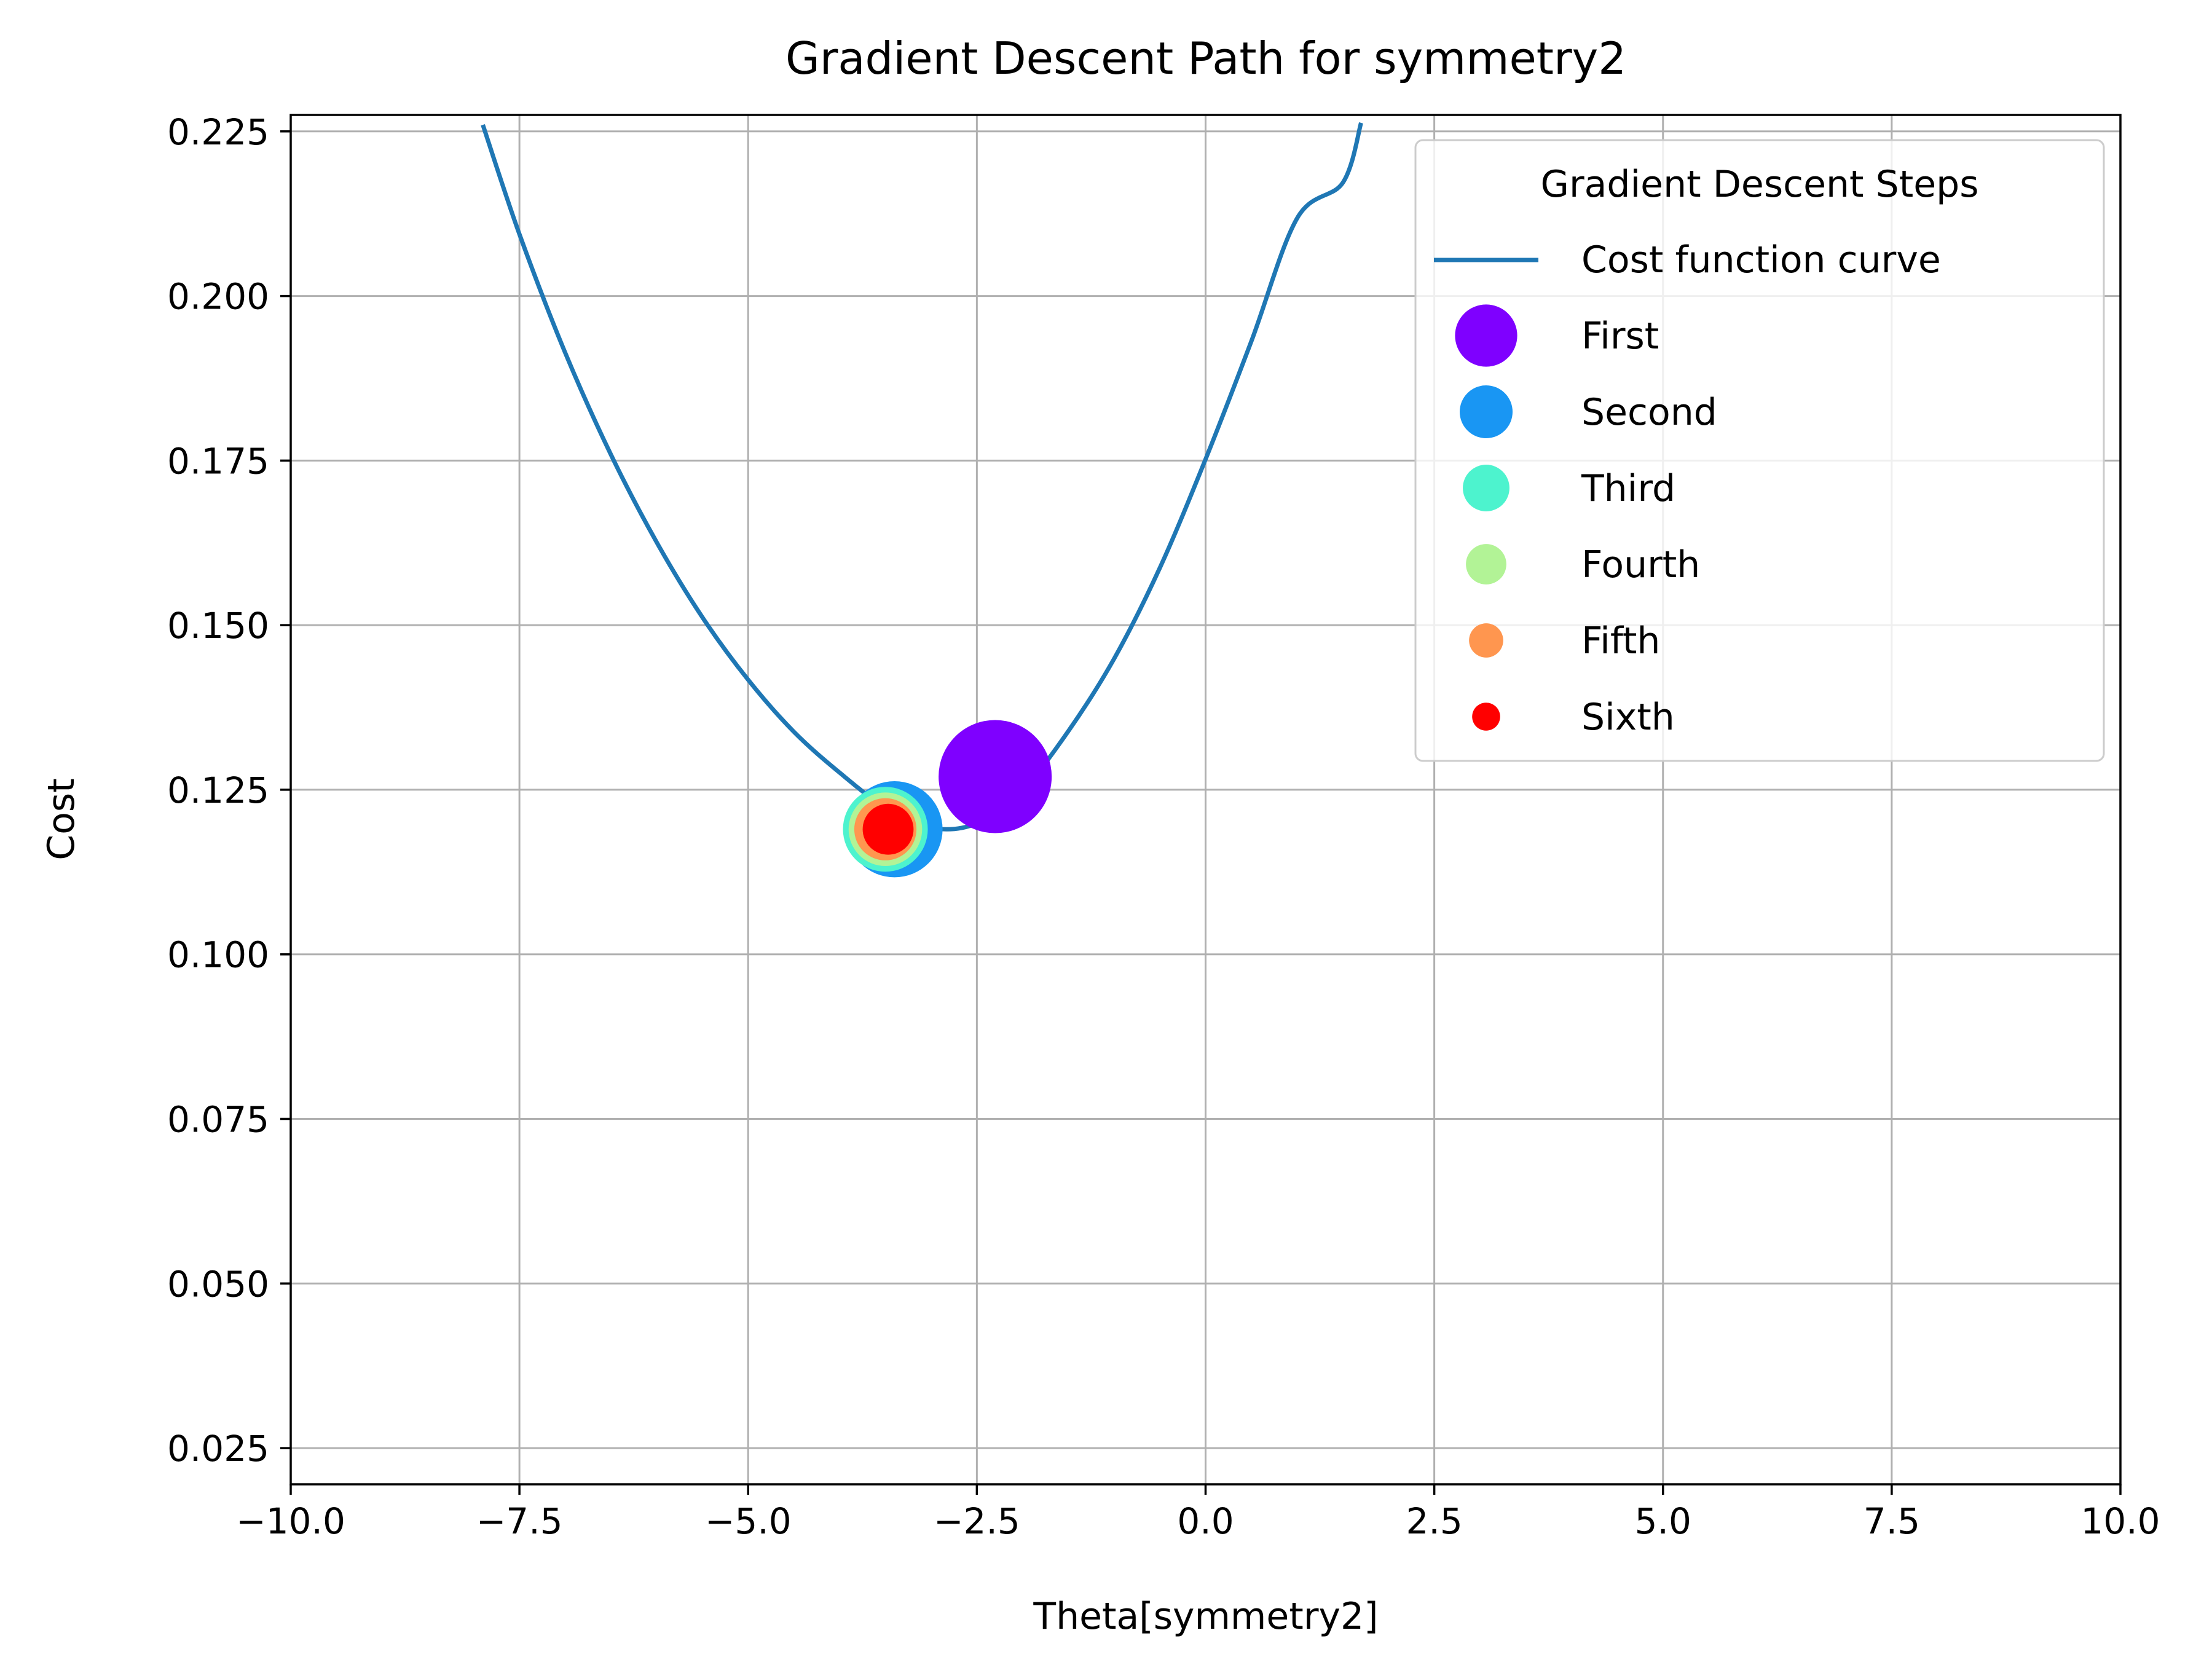  What do you see at coordinates (218, 1449) in the screenshot?
I see `y-tick-label: 0.025` at bounding box center [218, 1449].